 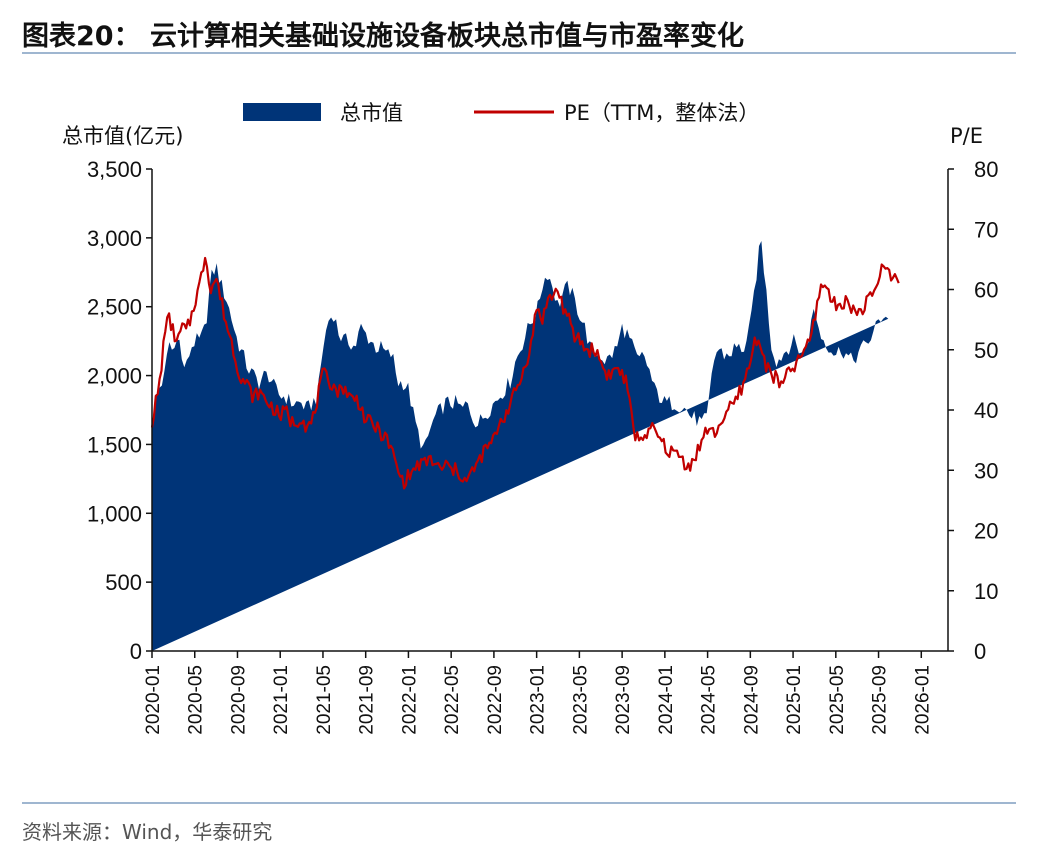 I want to click on legend-swatch-area, so click(x=282, y=112).